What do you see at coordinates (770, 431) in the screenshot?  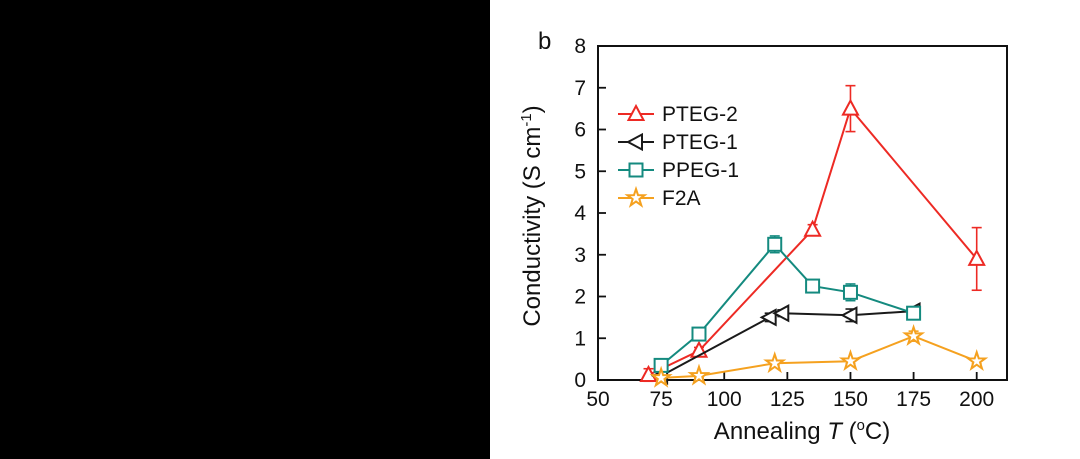 I see `x-axis-label-text: Annealing` at bounding box center [770, 431].